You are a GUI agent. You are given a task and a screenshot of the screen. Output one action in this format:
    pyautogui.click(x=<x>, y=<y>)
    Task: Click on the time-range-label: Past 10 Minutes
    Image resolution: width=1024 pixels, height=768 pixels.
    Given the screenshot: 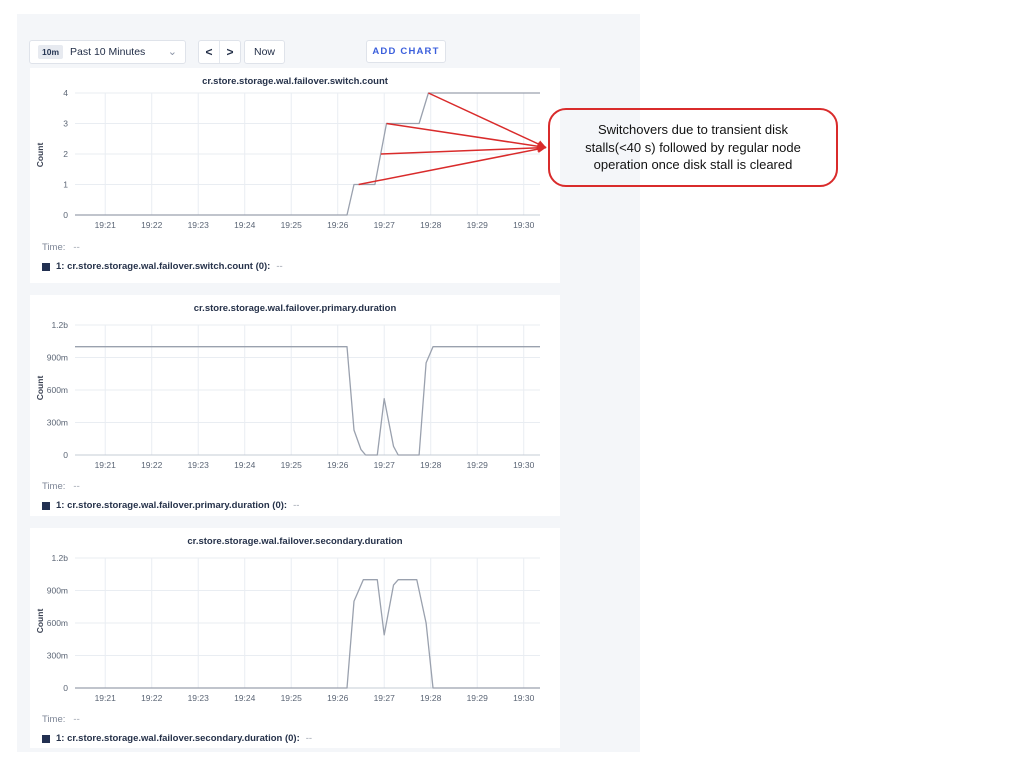 What is the action you would take?
    pyautogui.click(x=108, y=52)
    